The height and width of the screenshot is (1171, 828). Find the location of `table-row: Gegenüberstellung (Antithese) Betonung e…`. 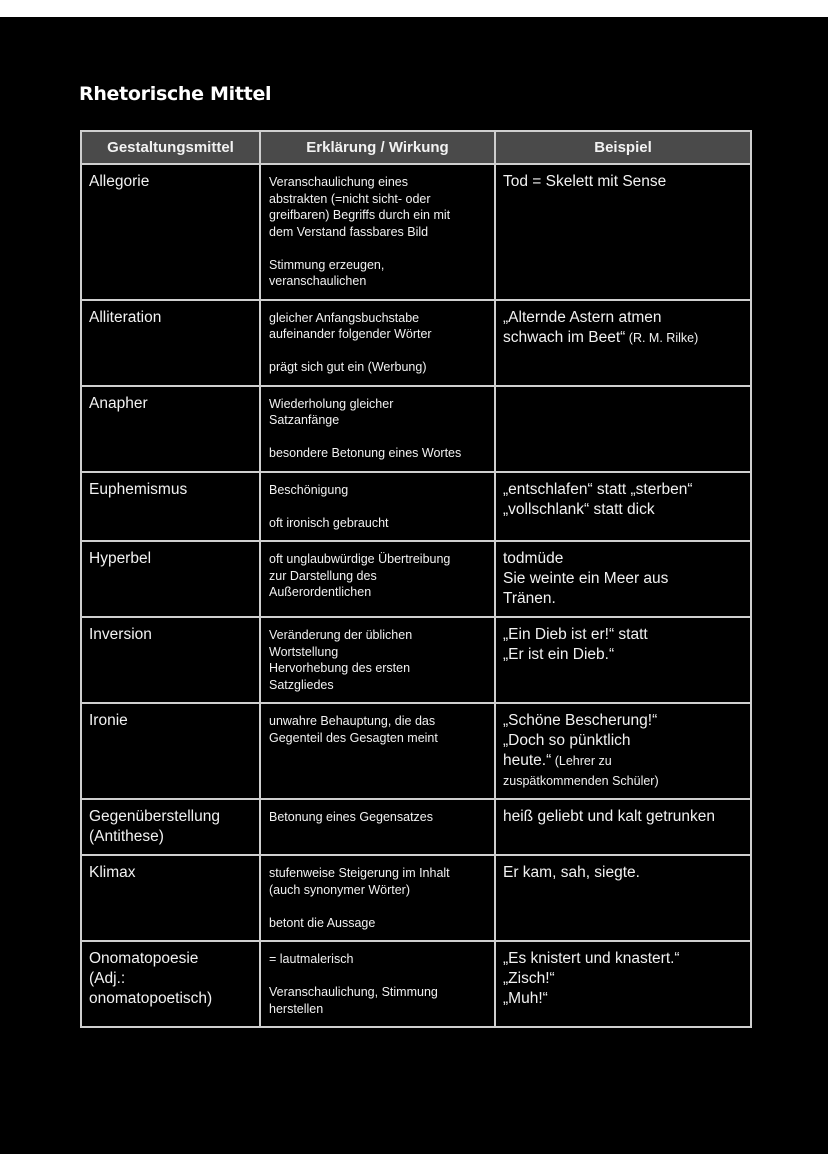

table-row: Gegenüberstellung (Antithese) Betonung e… is located at coordinates (416, 827).